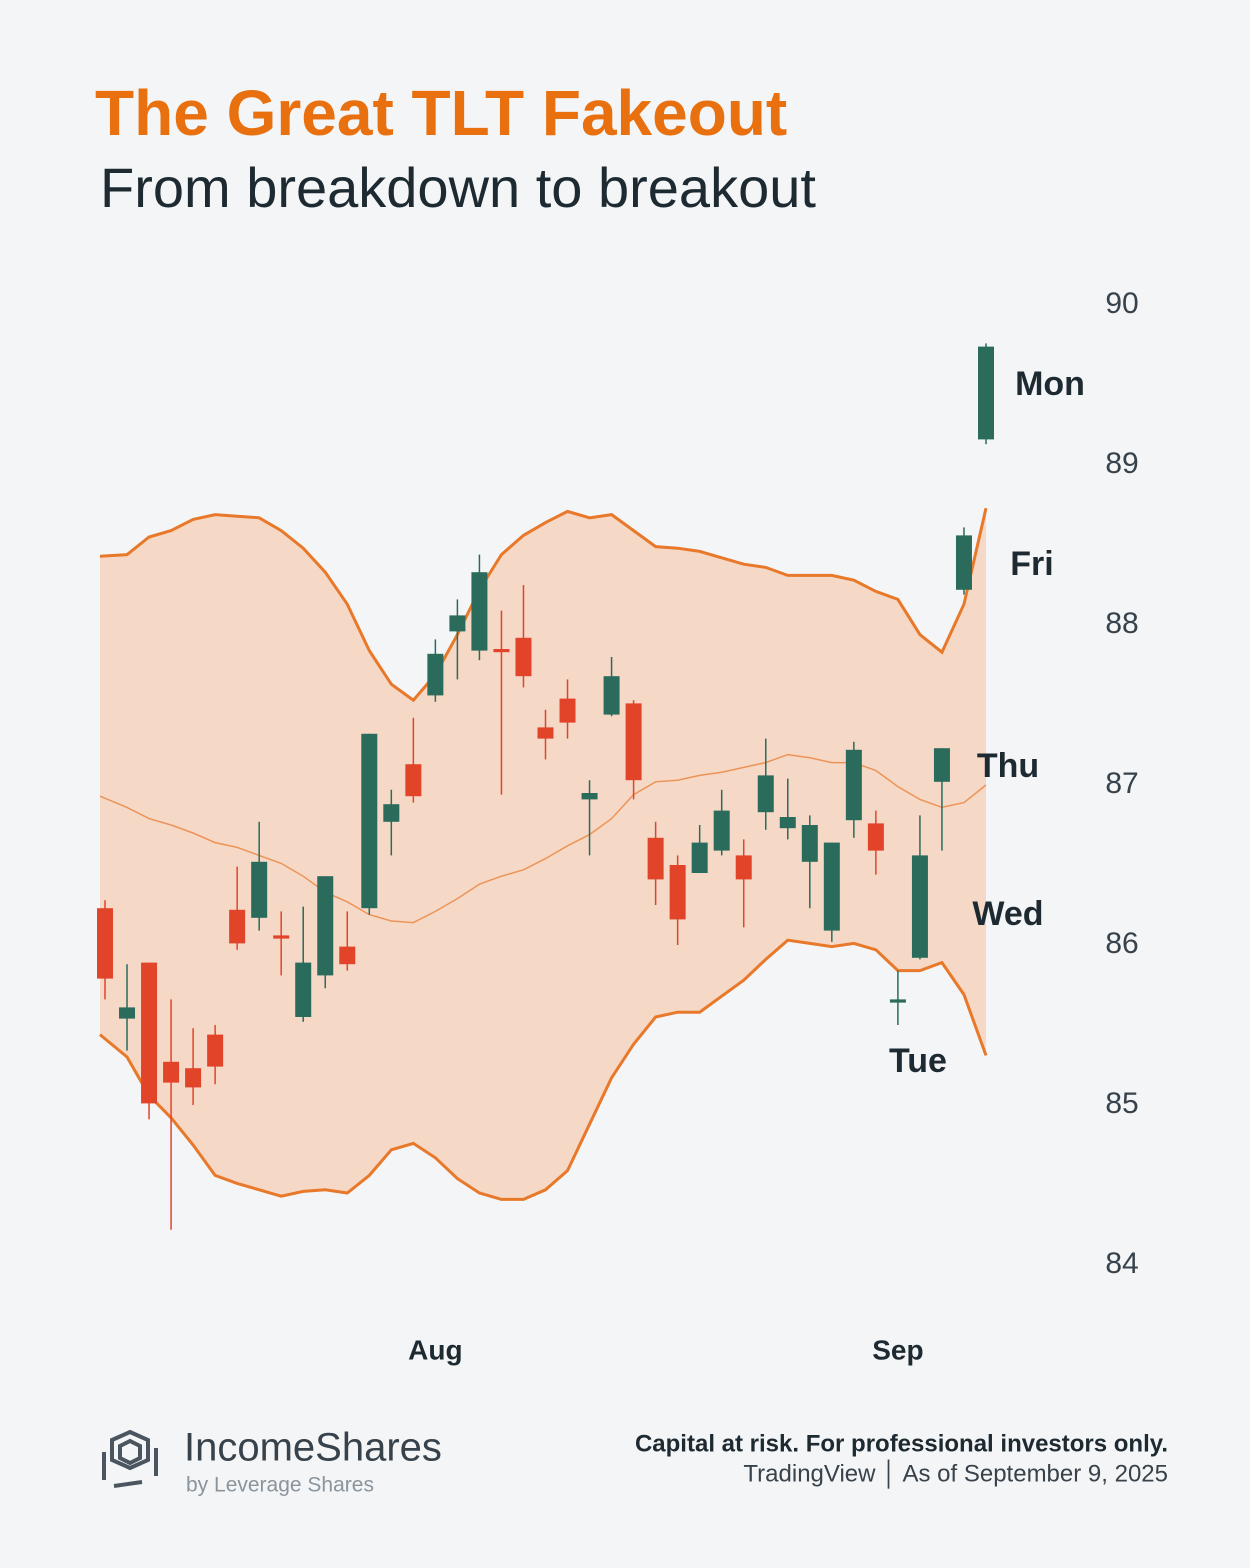 The height and width of the screenshot is (1568, 1250). I want to click on band-middle, so click(543, 838).